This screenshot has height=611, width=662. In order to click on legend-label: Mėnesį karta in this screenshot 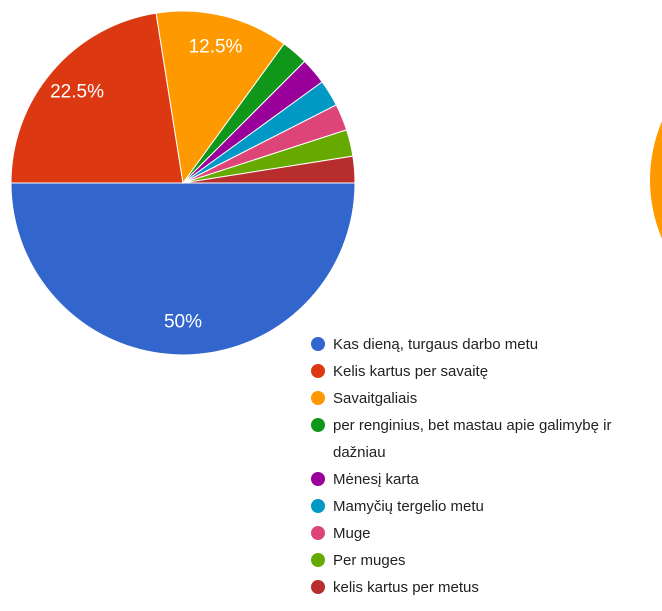, I will do `click(376, 479)`.